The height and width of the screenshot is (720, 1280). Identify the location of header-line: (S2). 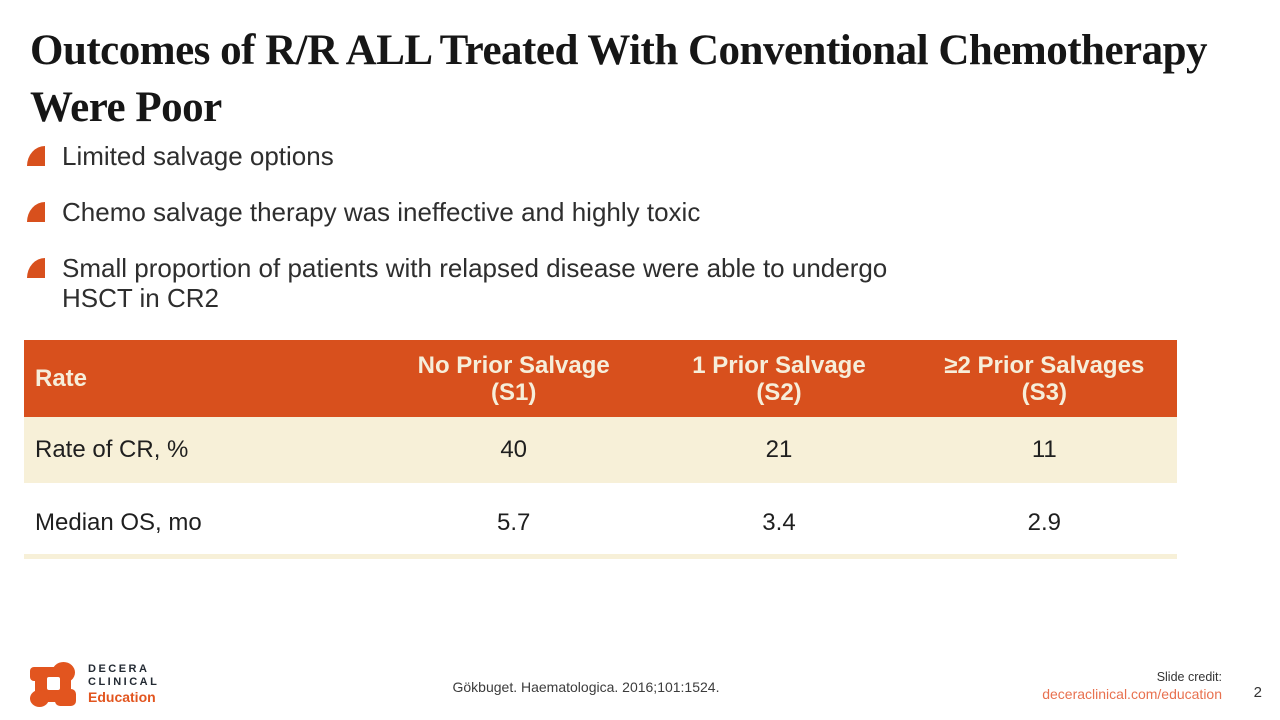
(779, 392).